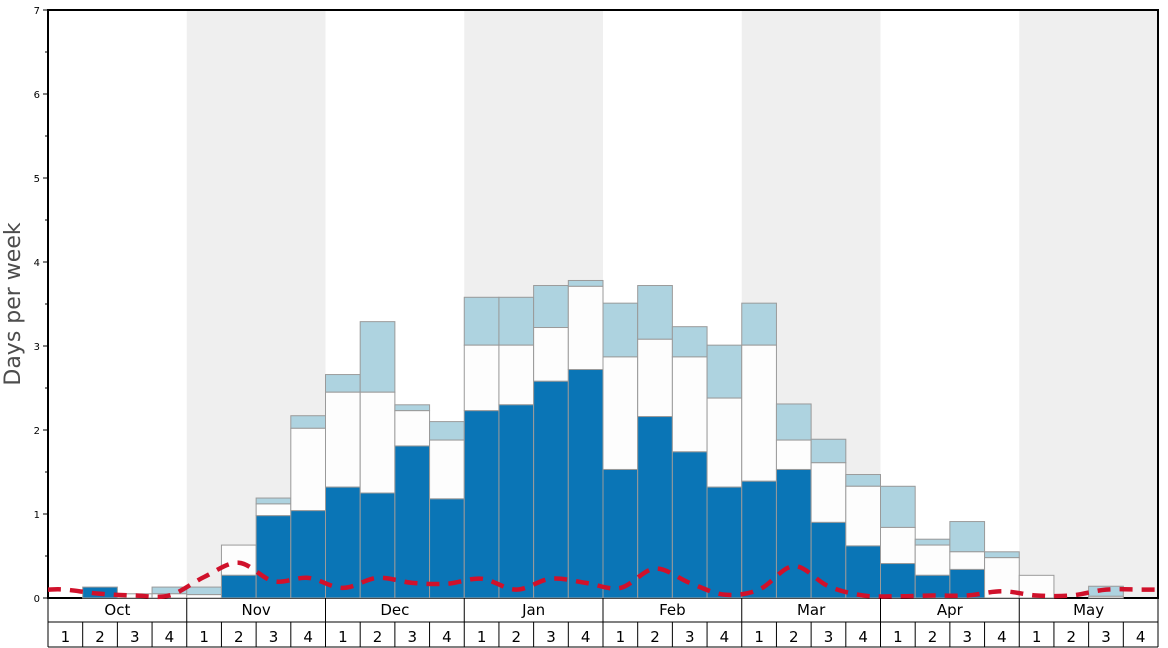 The image size is (1168, 648). What do you see at coordinates (37, 515) in the screenshot?
I see `y-tick-label: 1` at bounding box center [37, 515].